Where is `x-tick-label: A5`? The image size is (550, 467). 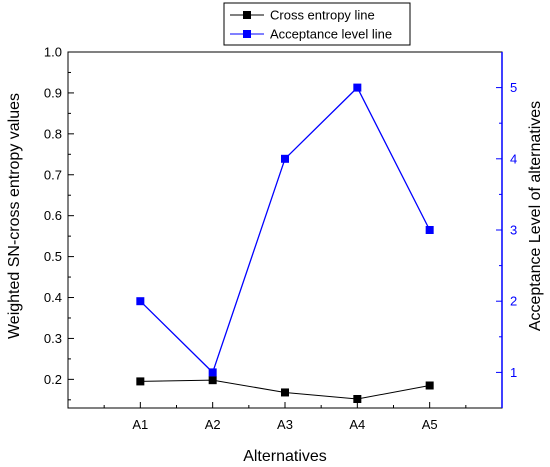 x-tick-label: A5 is located at coordinates (430, 424).